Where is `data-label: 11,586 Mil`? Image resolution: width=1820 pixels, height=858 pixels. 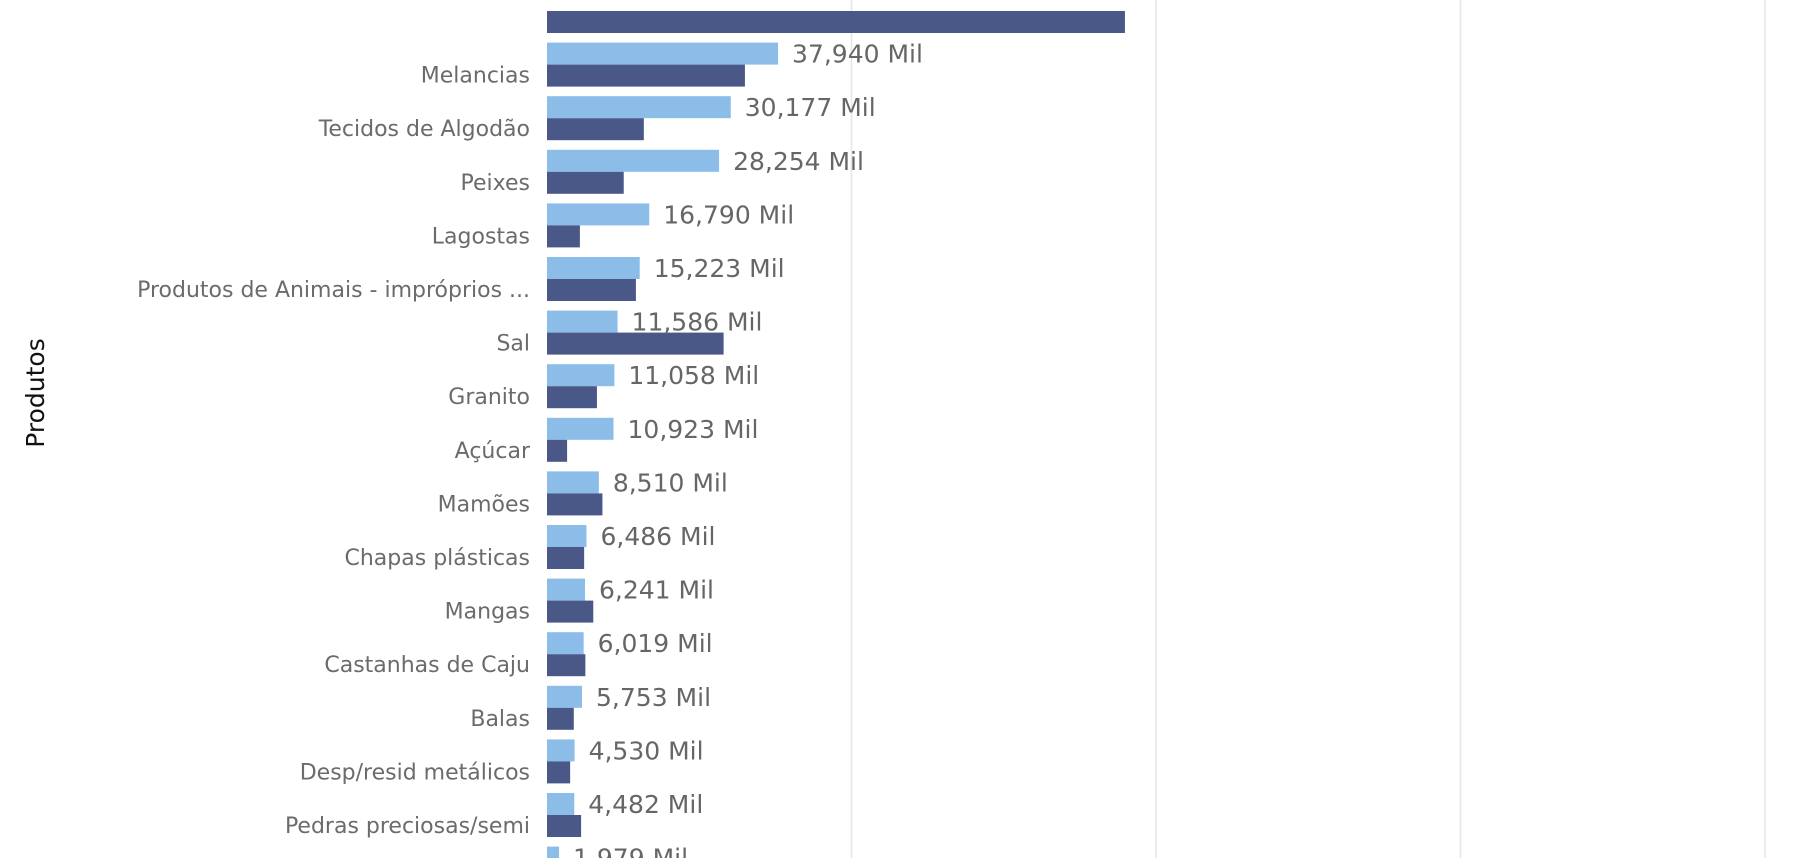
data-label: 11,586 Mil is located at coordinates (697, 322).